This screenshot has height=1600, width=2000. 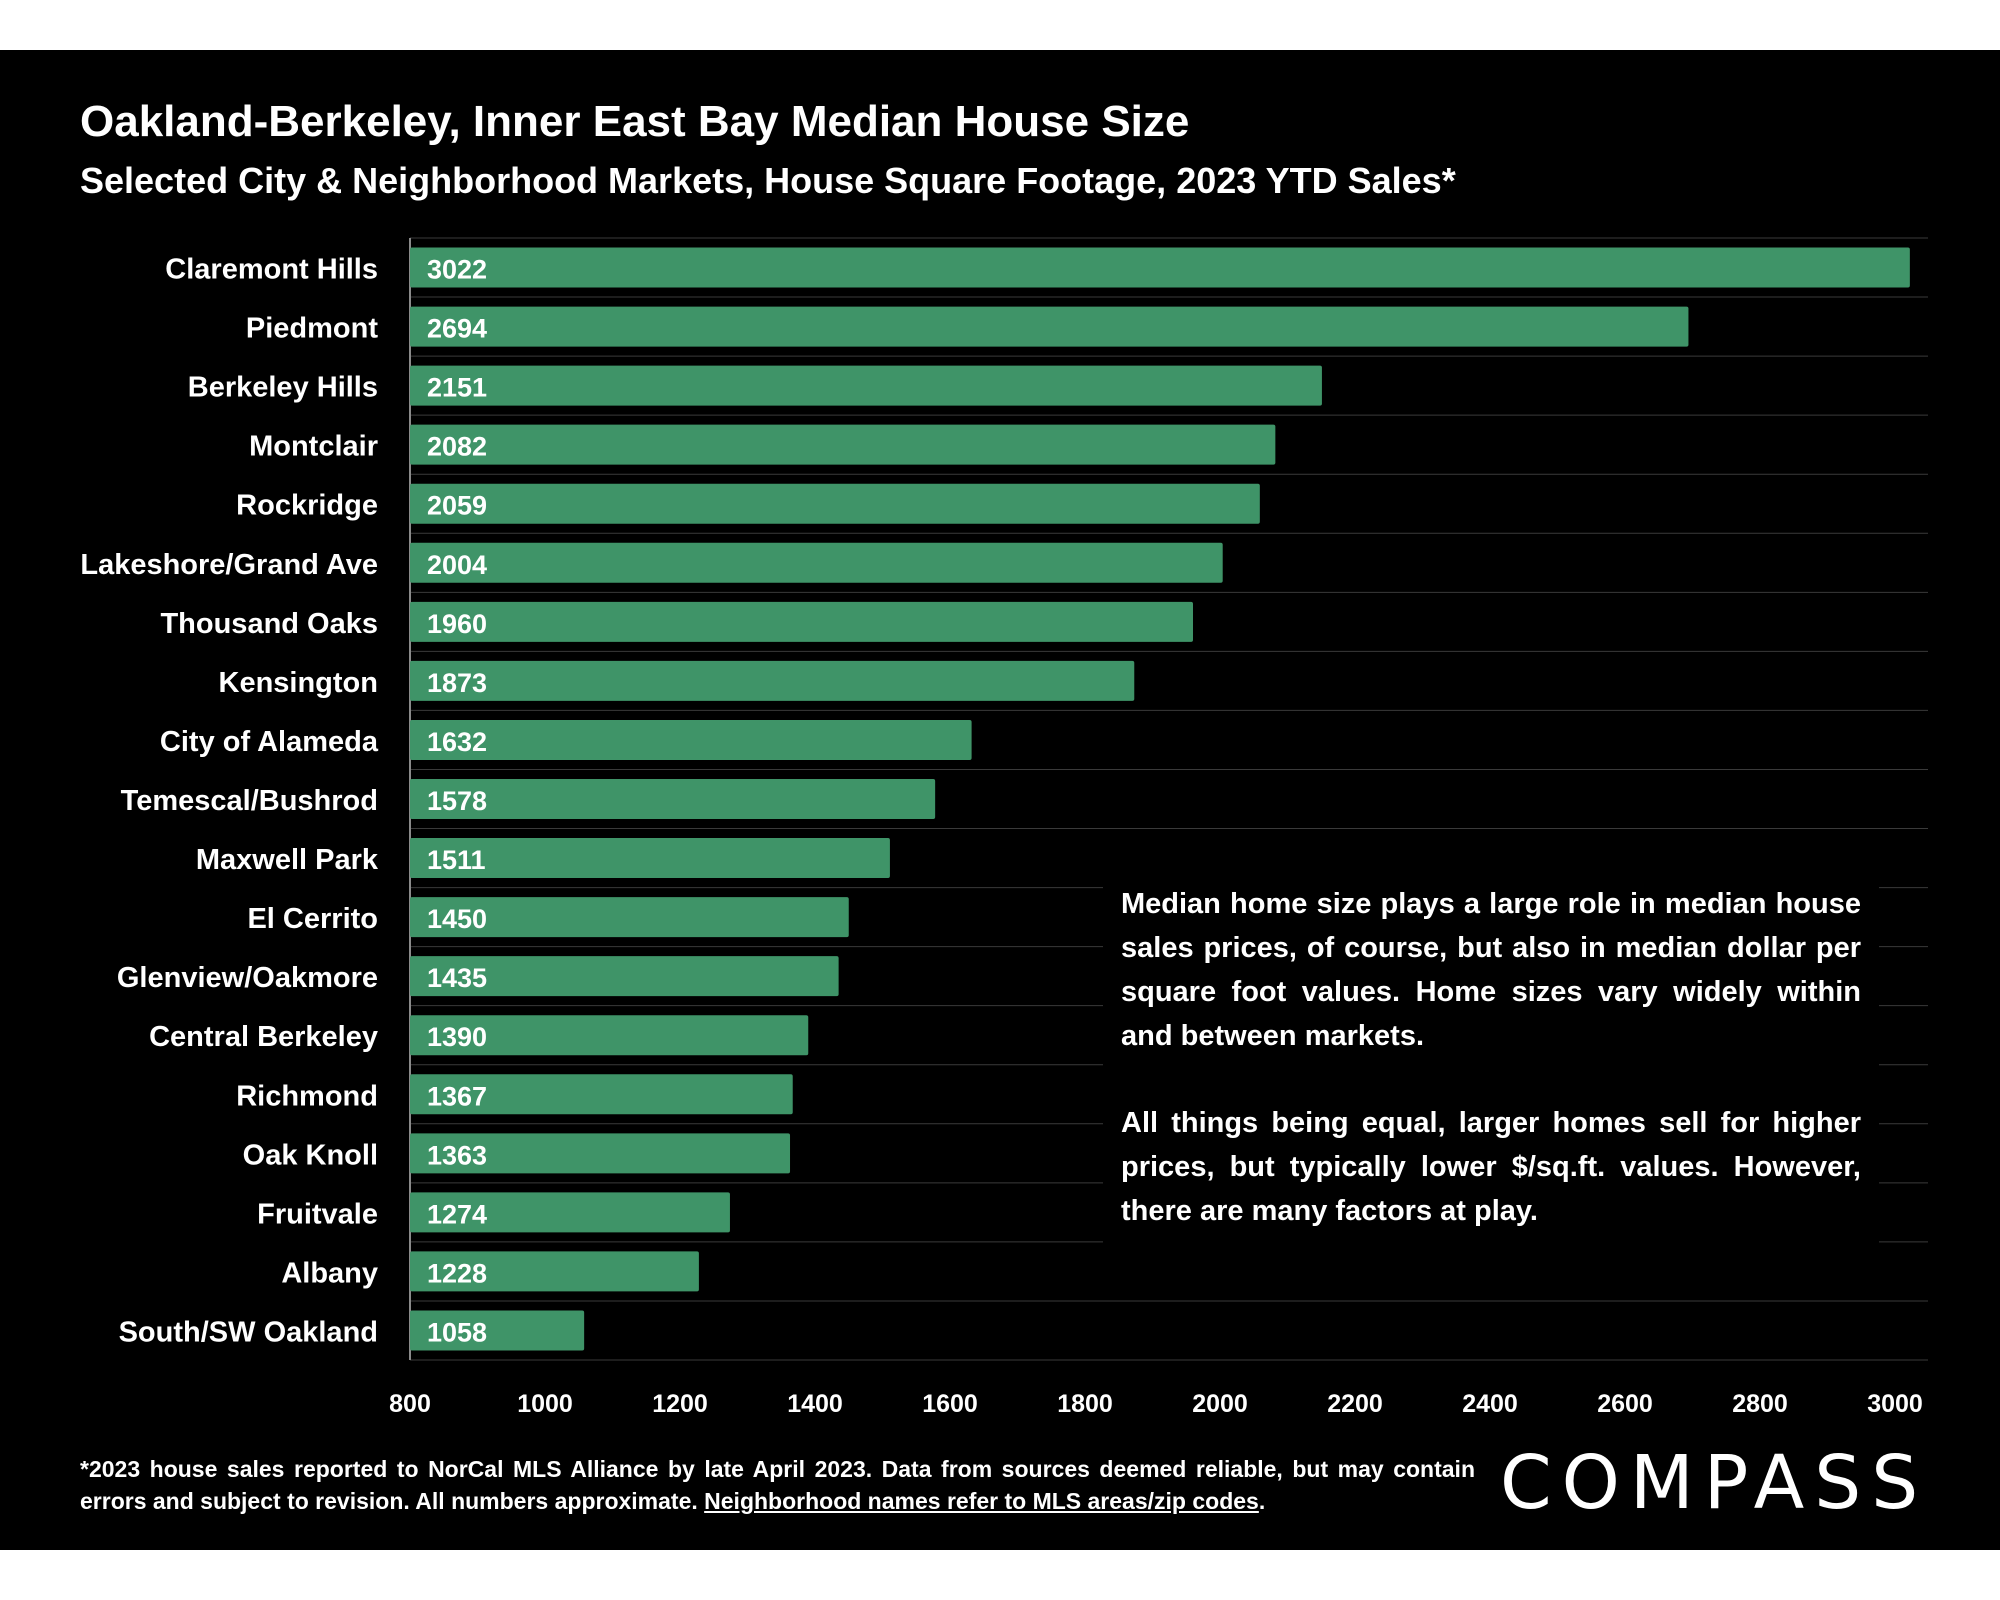 What do you see at coordinates (457, 1155) in the screenshot?
I see `data-label: 1363` at bounding box center [457, 1155].